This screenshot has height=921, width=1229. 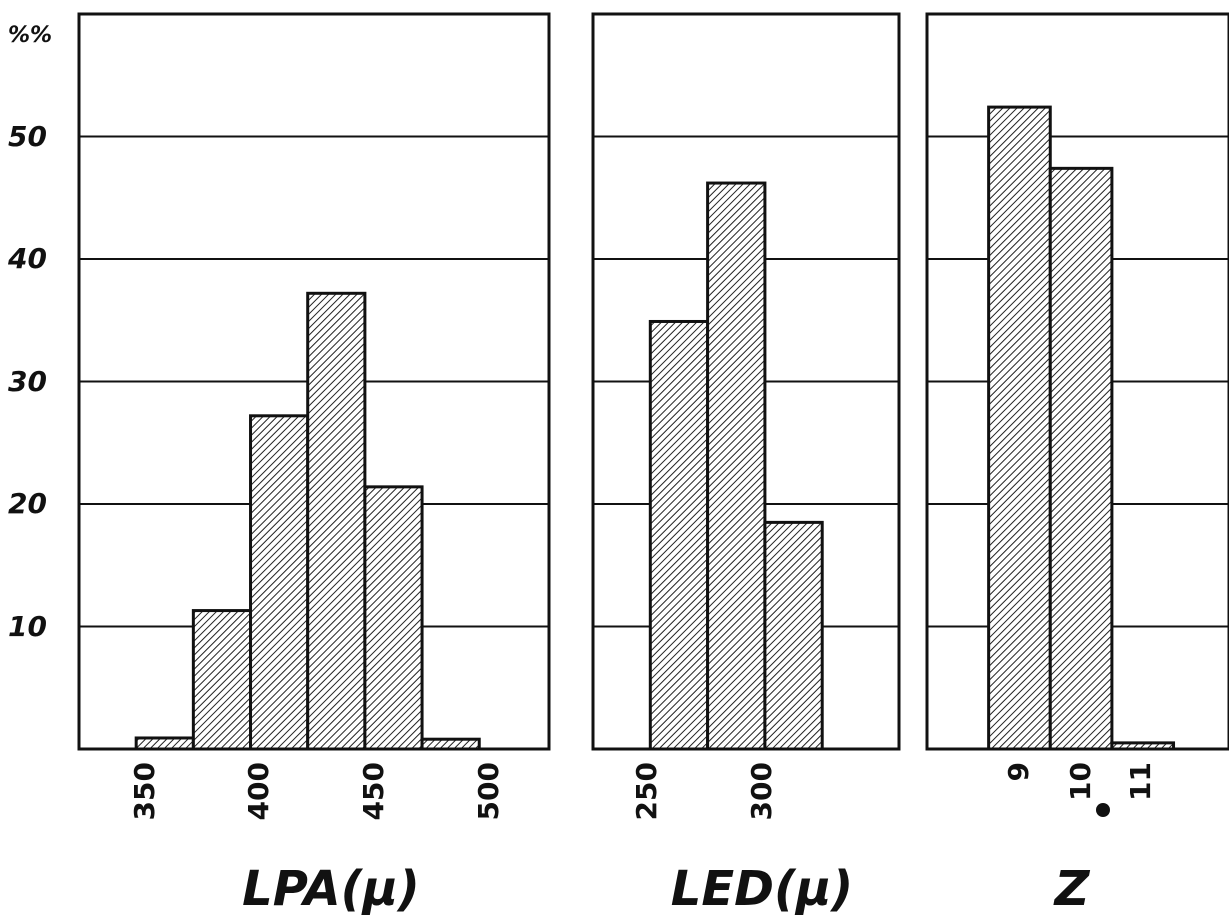 I want to click on panel-z-x-axis-title: Z, so click(x=1072, y=889).